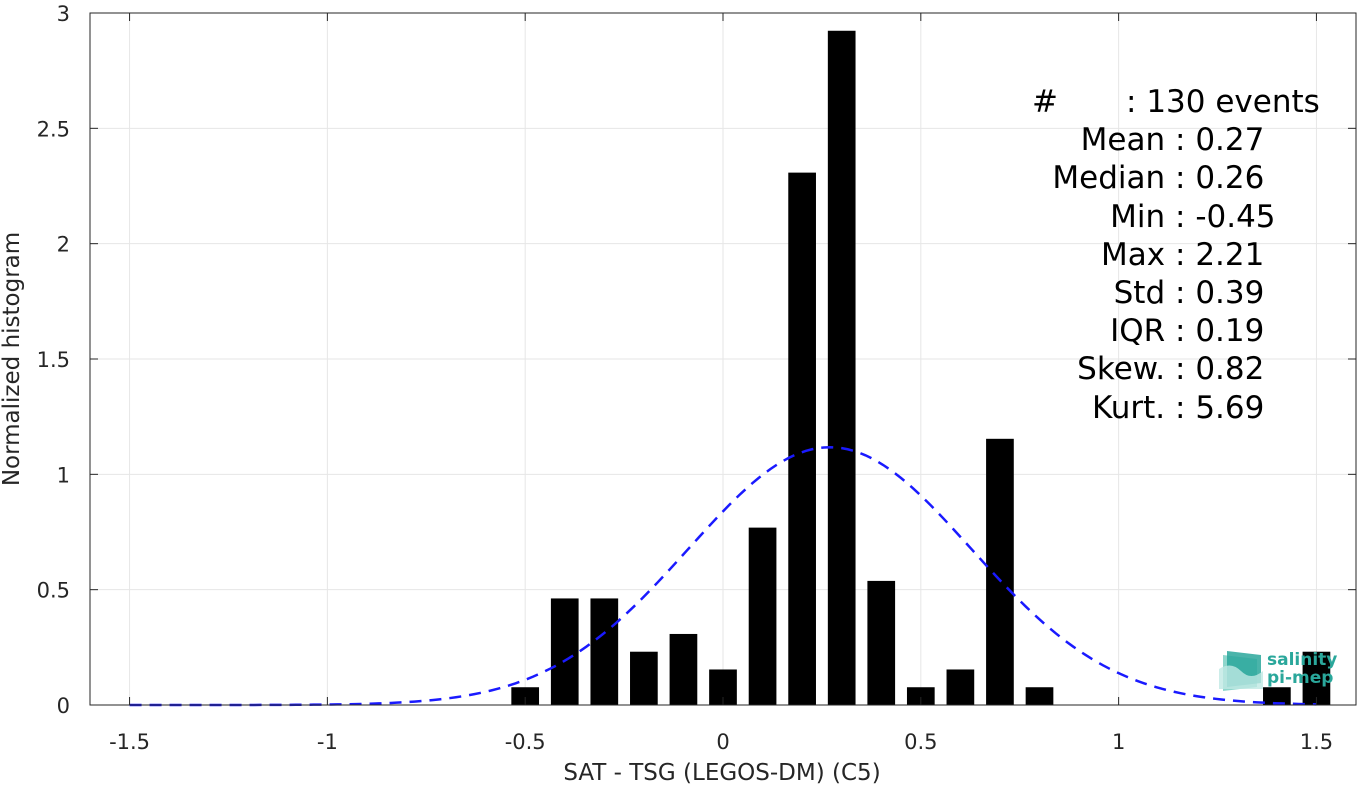 Image resolution: width=1367 pixels, height=785 pixels. What do you see at coordinates (1230, 293) in the screenshot?
I see `stat-value: 0.39` at bounding box center [1230, 293].